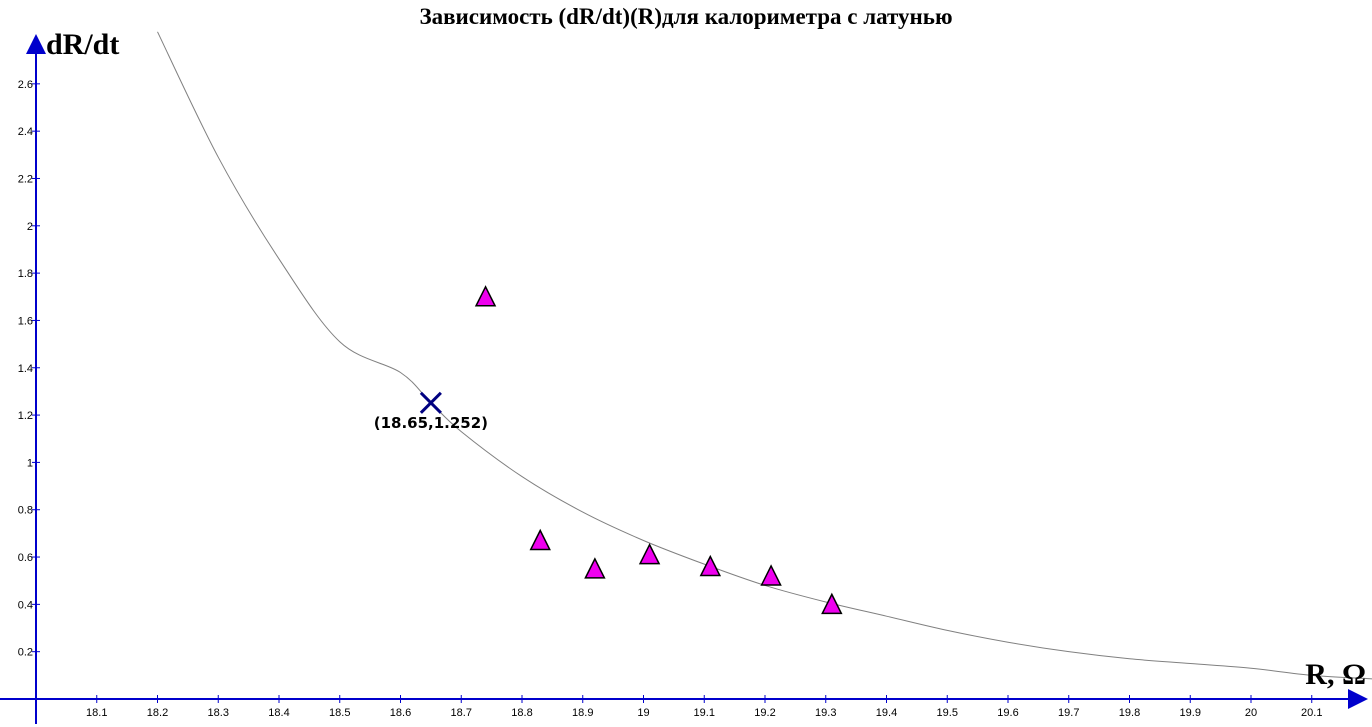  What do you see at coordinates (1311, 713) in the screenshot?
I see `x-tick-label: 20.1` at bounding box center [1311, 713].